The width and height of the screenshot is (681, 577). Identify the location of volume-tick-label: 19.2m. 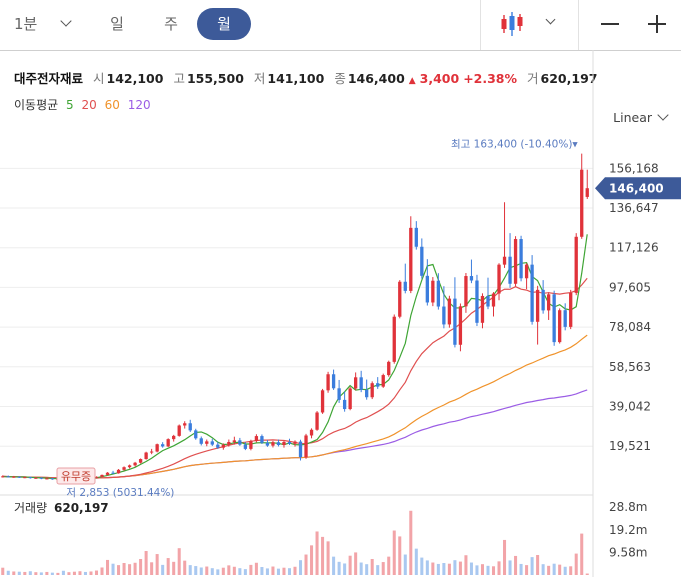
(628, 530).